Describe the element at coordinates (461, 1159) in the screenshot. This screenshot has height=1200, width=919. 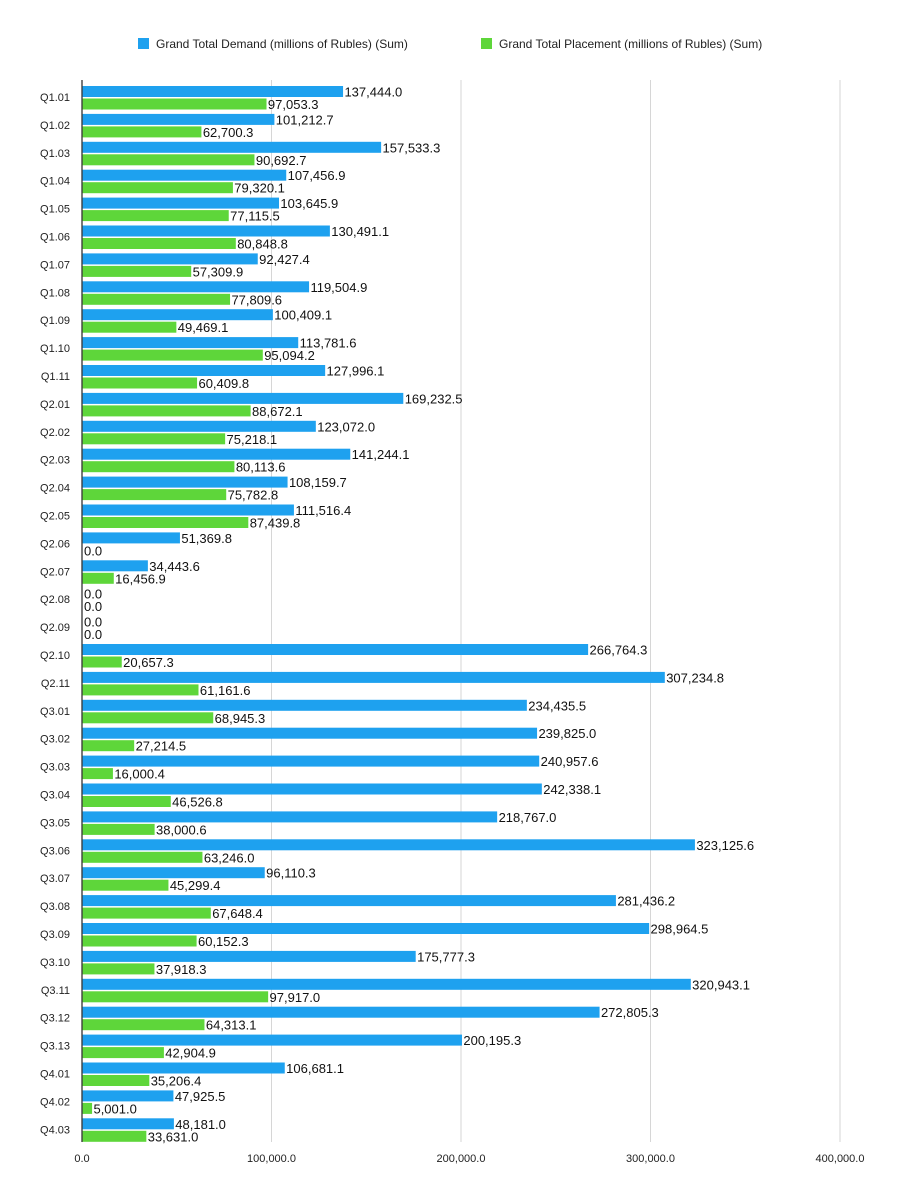
I see `x-tick-label: 200,000.0` at that location.